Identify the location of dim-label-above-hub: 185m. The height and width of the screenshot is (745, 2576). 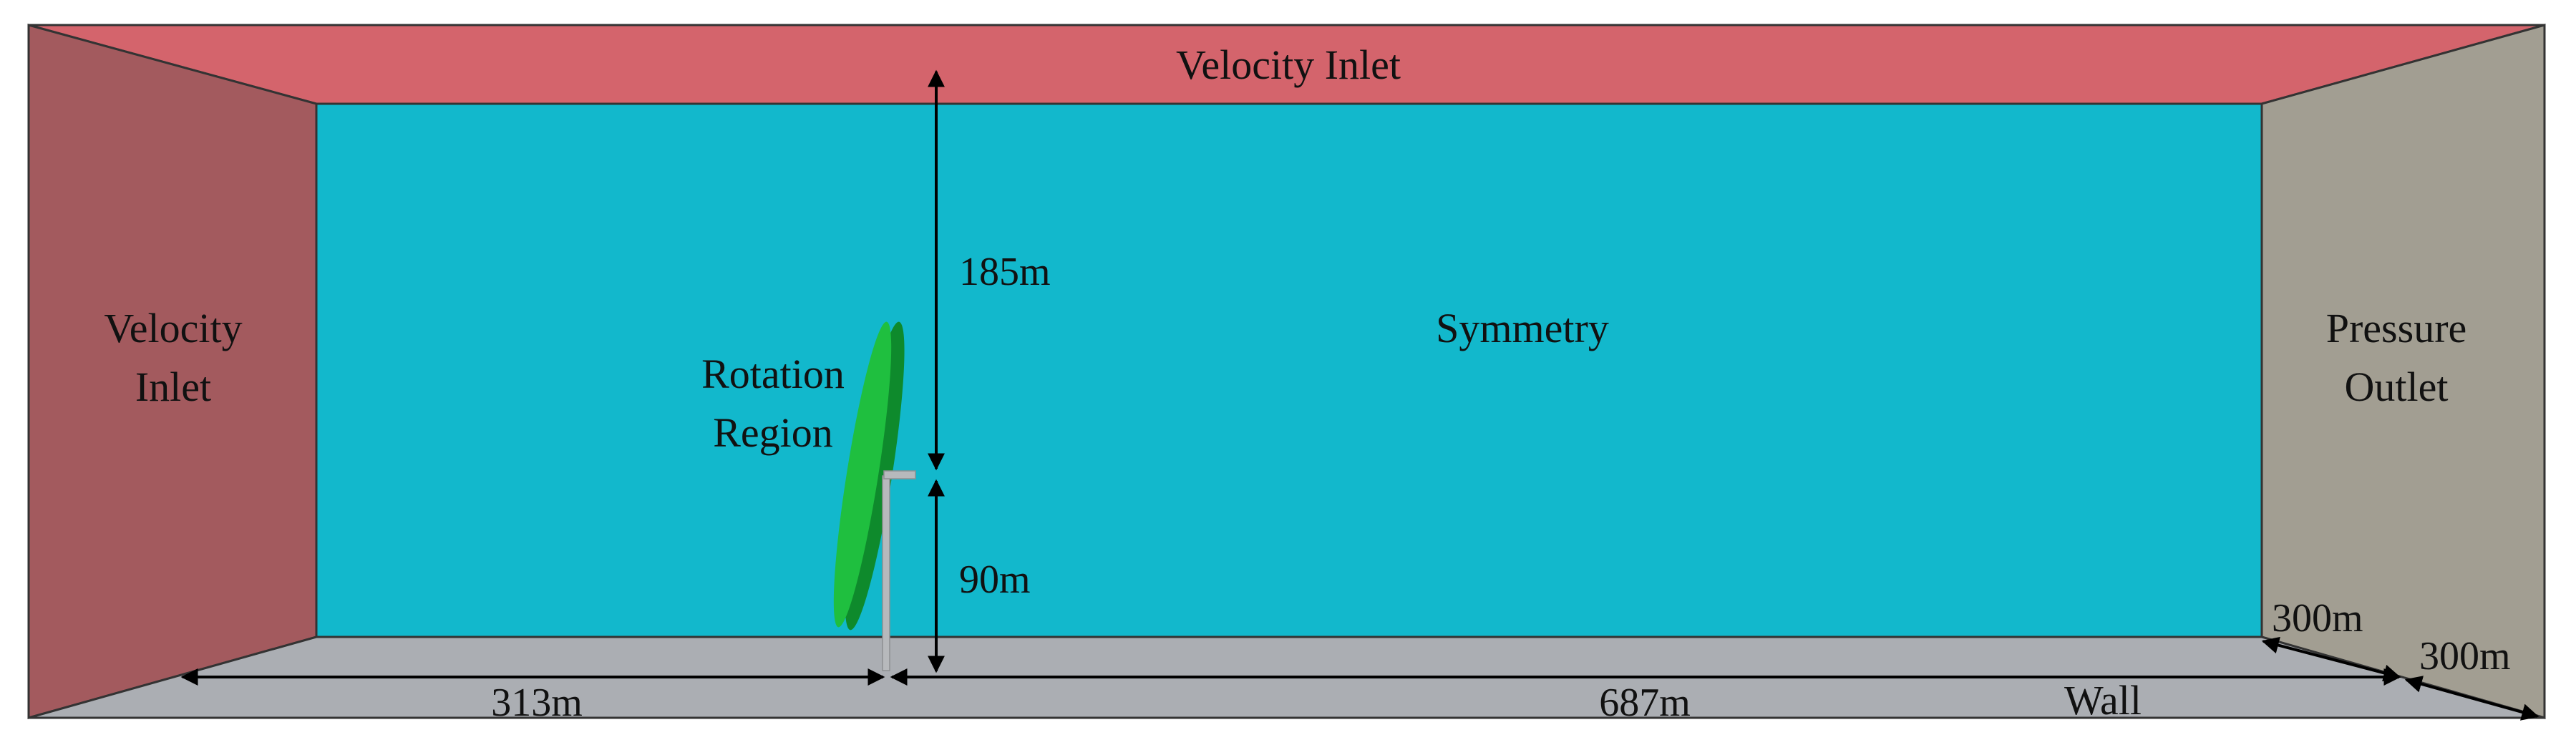
(1005, 272).